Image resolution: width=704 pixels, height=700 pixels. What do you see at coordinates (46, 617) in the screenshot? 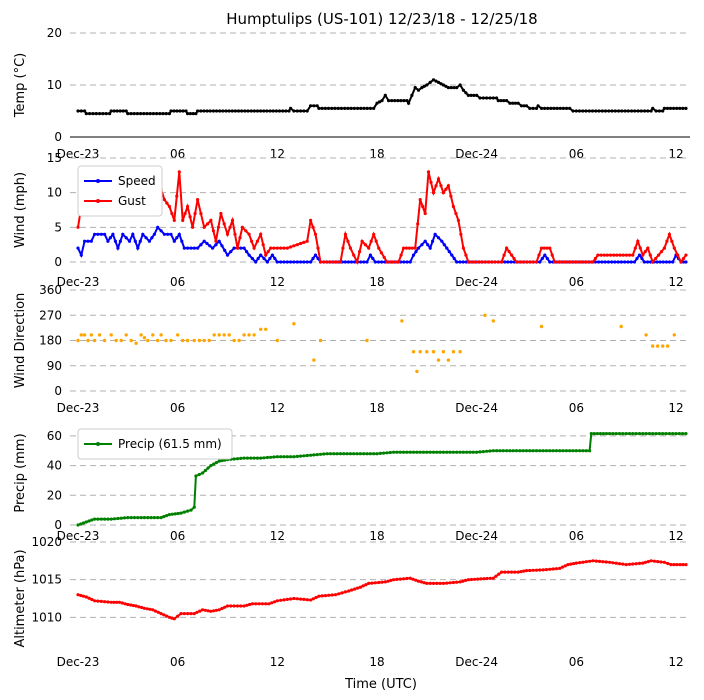
I see `y-tick-label: 1010` at bounding box center [46, 617].